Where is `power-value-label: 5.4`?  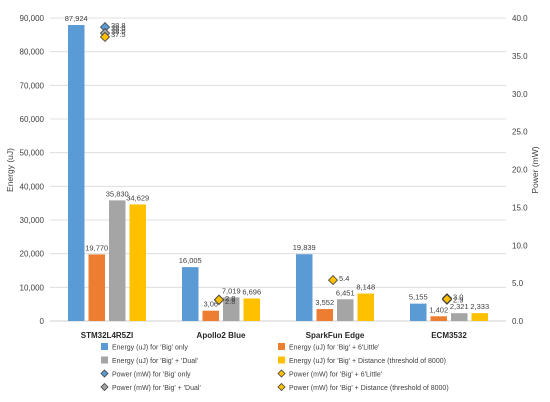
power-value-label: 5.4 is located at coordinates (344, 278).